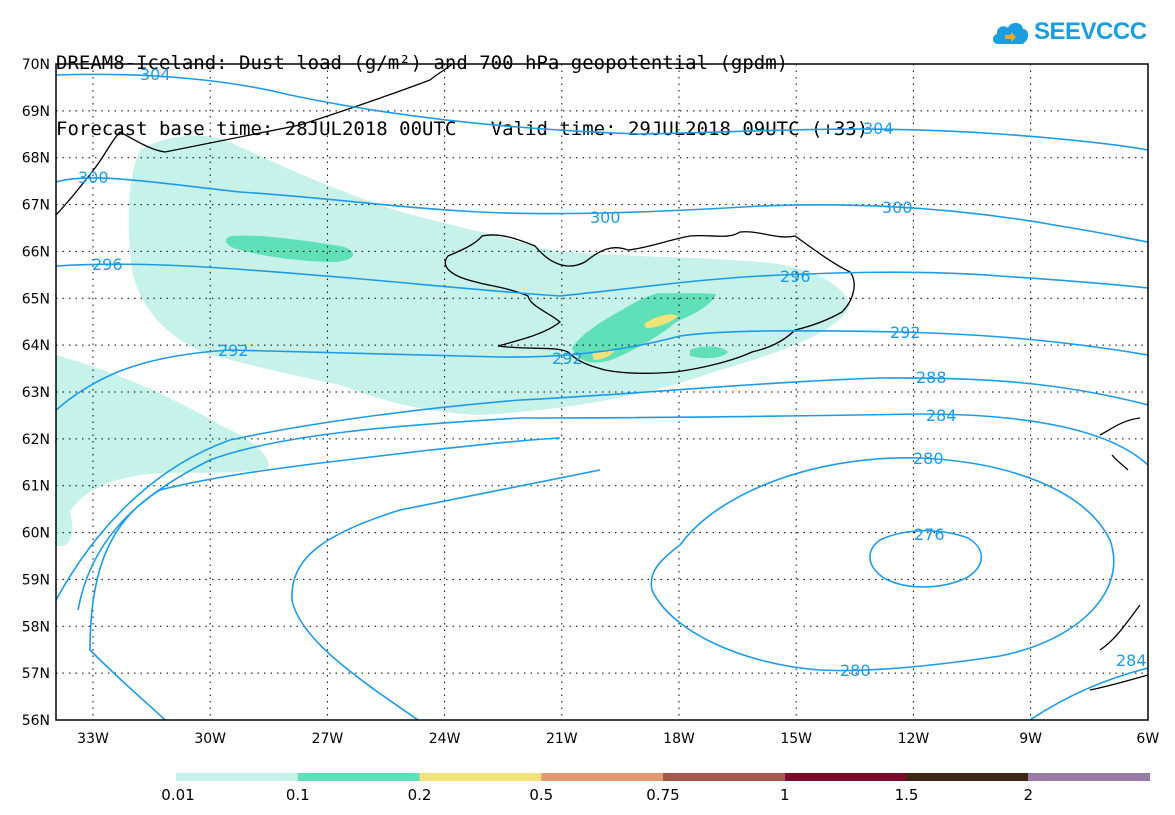 This screenshot has width=1175, height=815. Describe the element at coordinates (36, 487) in the screenshot. I see `latitude-label: 61N` at that location.